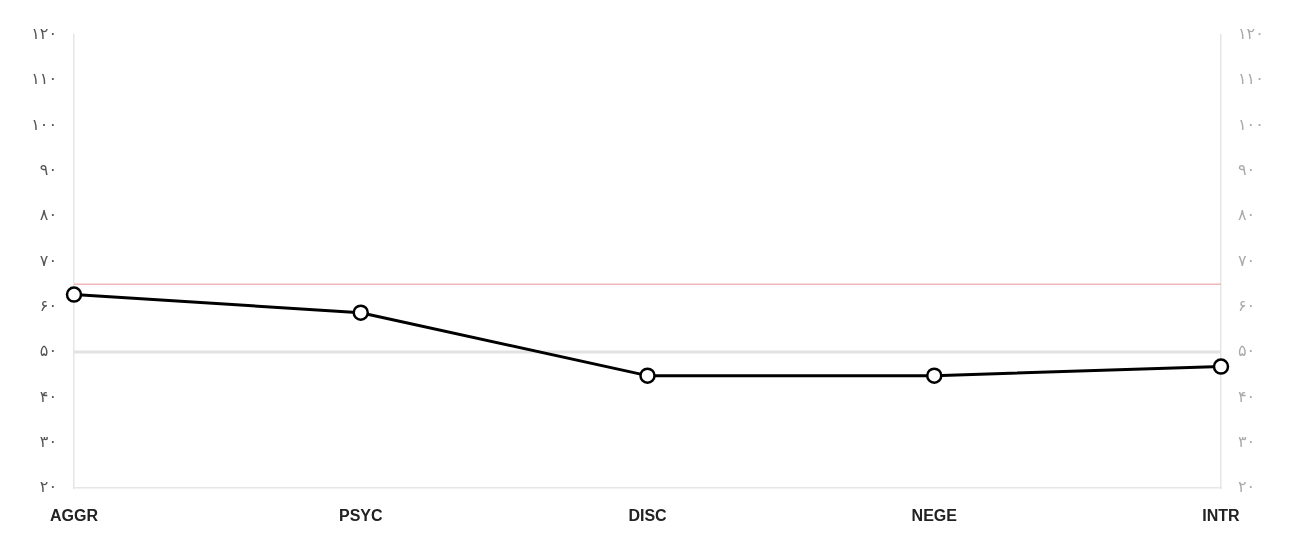  I want to click on y2-tick-label: ۸۰, so click(1247, 215).